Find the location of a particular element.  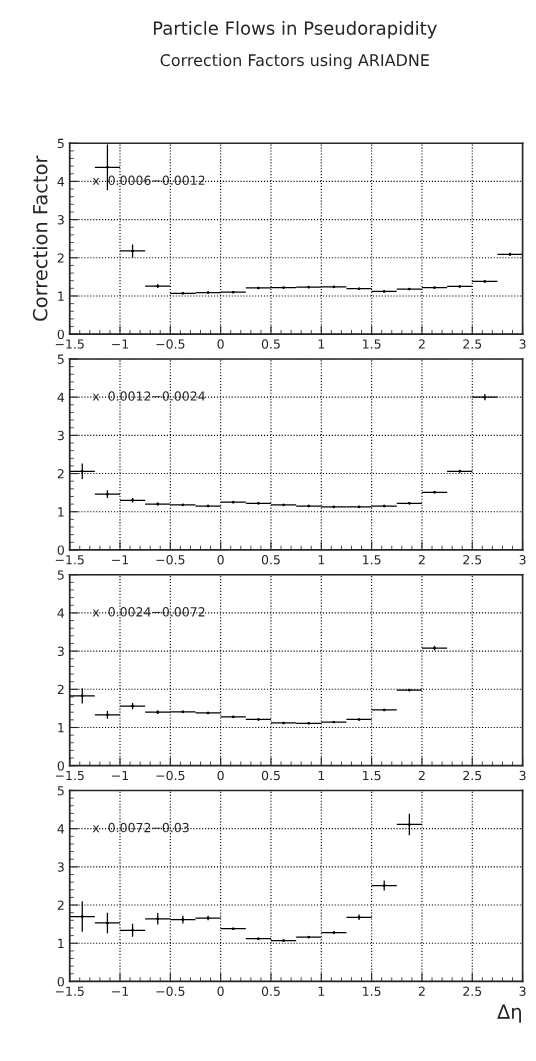

chart-subtitle: Correction Factors using ARIADNE is located at coordinates (294, 61).